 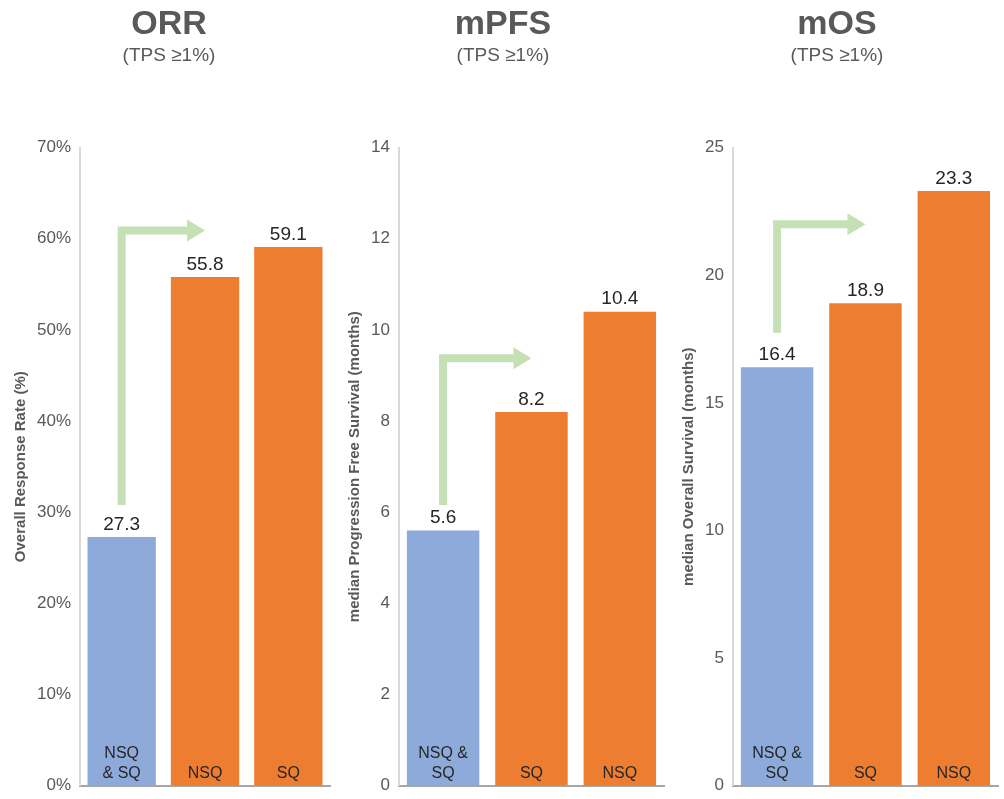 What do you see at coordinates (20, 467) in the screenshot?
I see `y-axis-title: Overall Response Rate (%)` at bounding box center [20, 467].